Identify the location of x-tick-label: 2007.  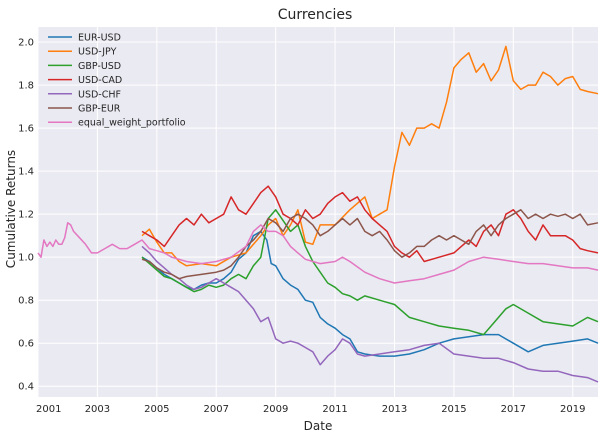
(216, 409).